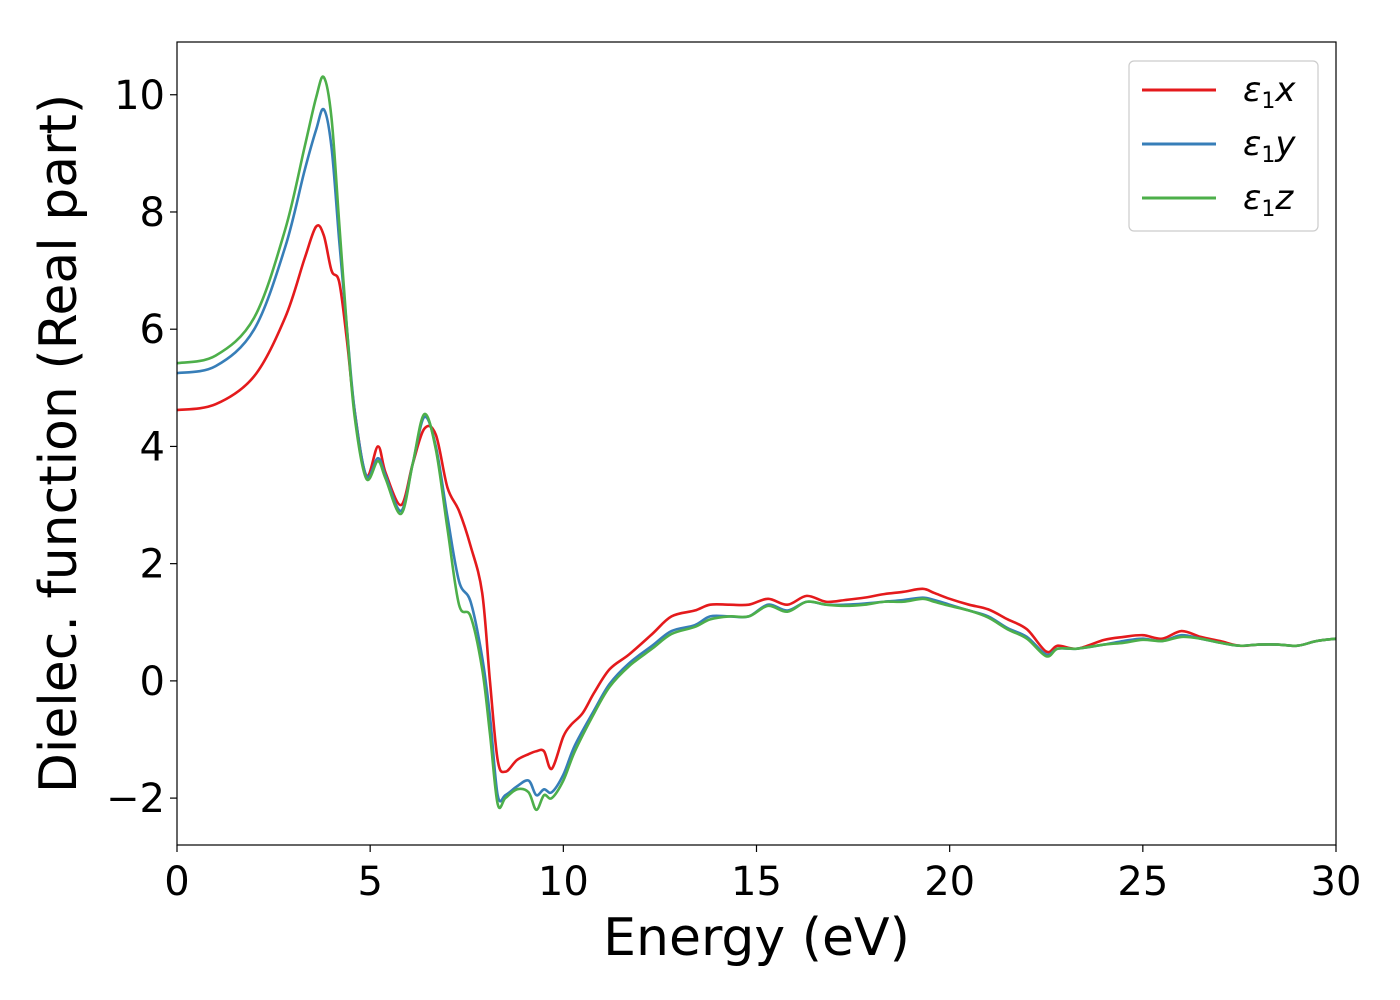 The image size is (1400, 1000). What do you see at coordinates (756, 938) in the screenshot?
I see `x-axis-label: Energy (eV)` at bounding box center [756, 938].